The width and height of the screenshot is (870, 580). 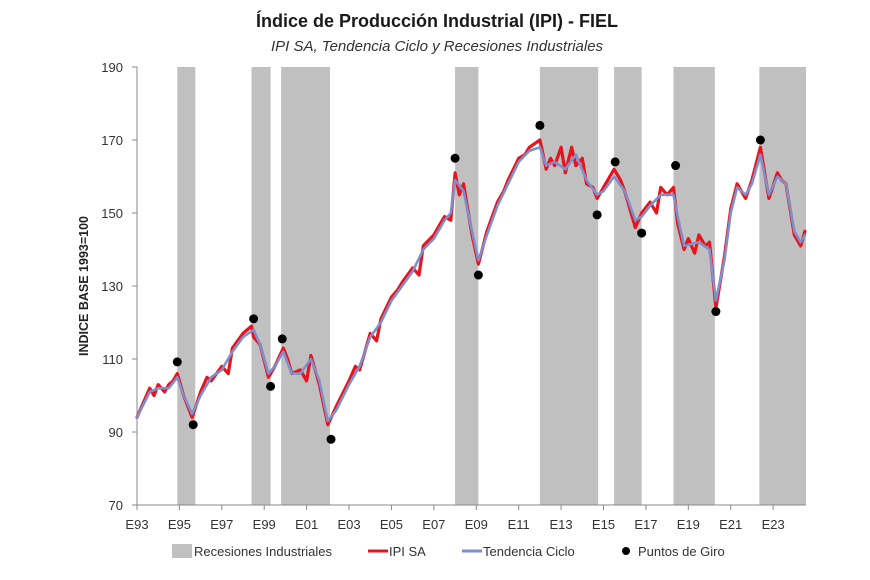 What do you see at coordinates (681, 551) in the screenshot?
I see `legend-label-turning-points: Puntos de Giro` at bounding box center [681, 551].